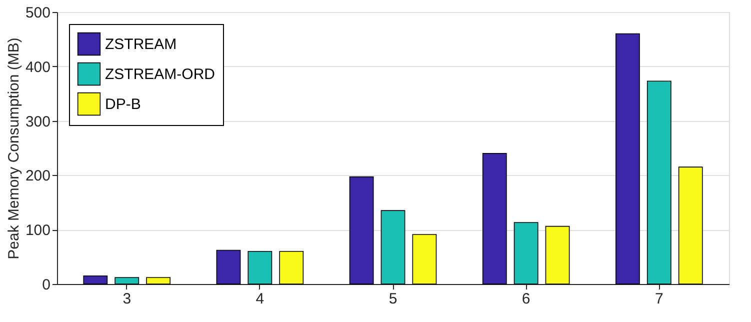  Describe the element at coordinates (46, 285) in the screenshot. I see `y-tick-label: 0` at that location.